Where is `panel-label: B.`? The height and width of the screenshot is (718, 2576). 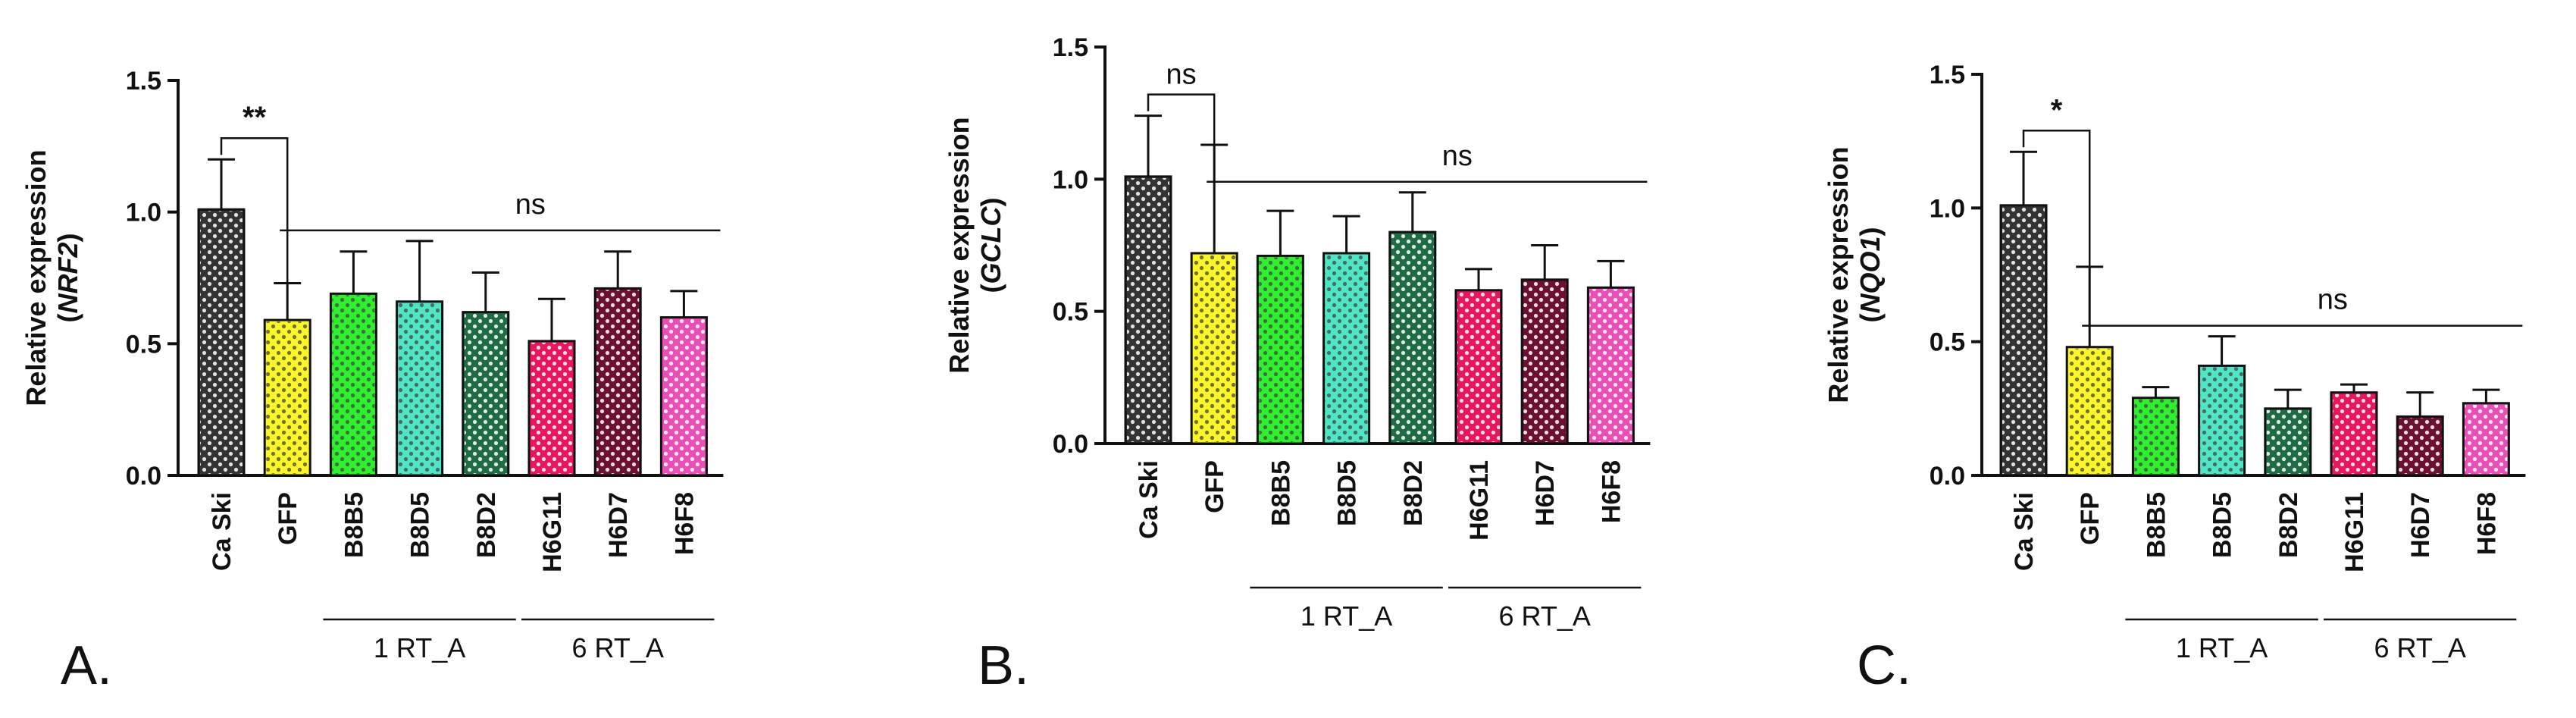
panel-label: B. is located at coordinates (1004, 665).